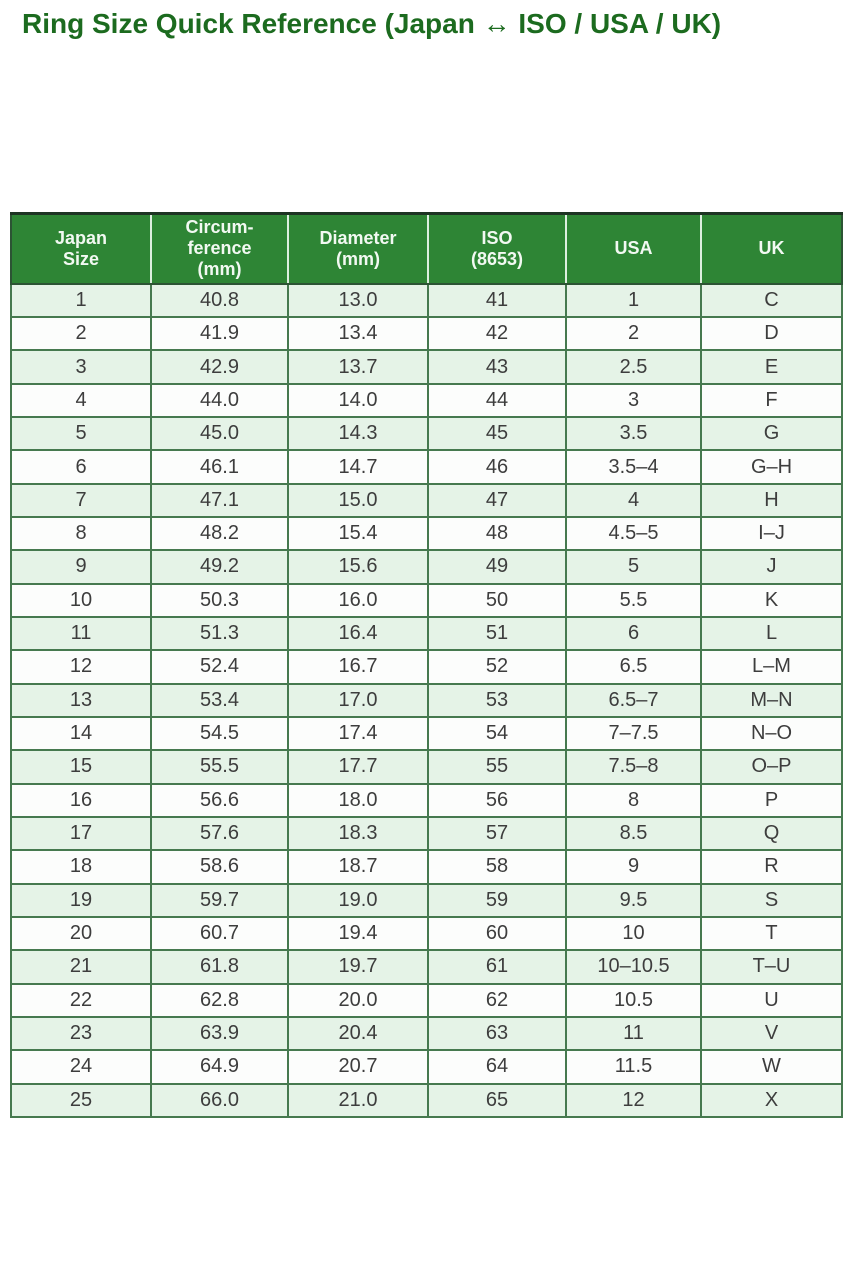 The height and width of the screenshot is (1280, 851). Describe the element at coordinates (497, 800) in the screenshot. I see `cell-iso-8653: 56` at that location.